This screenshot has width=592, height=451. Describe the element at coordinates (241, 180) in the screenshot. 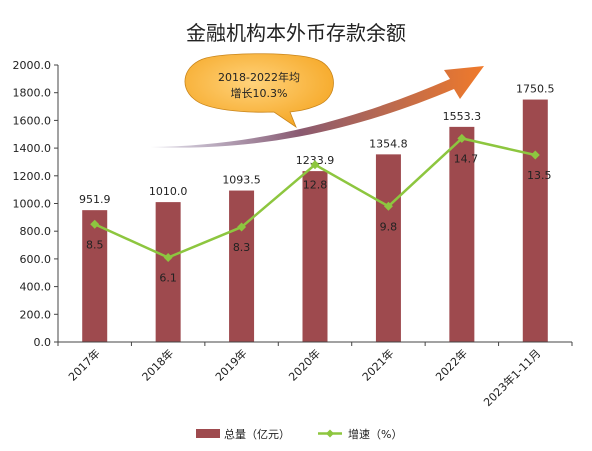

I see `bar-value-label: 1093.5` at that location.